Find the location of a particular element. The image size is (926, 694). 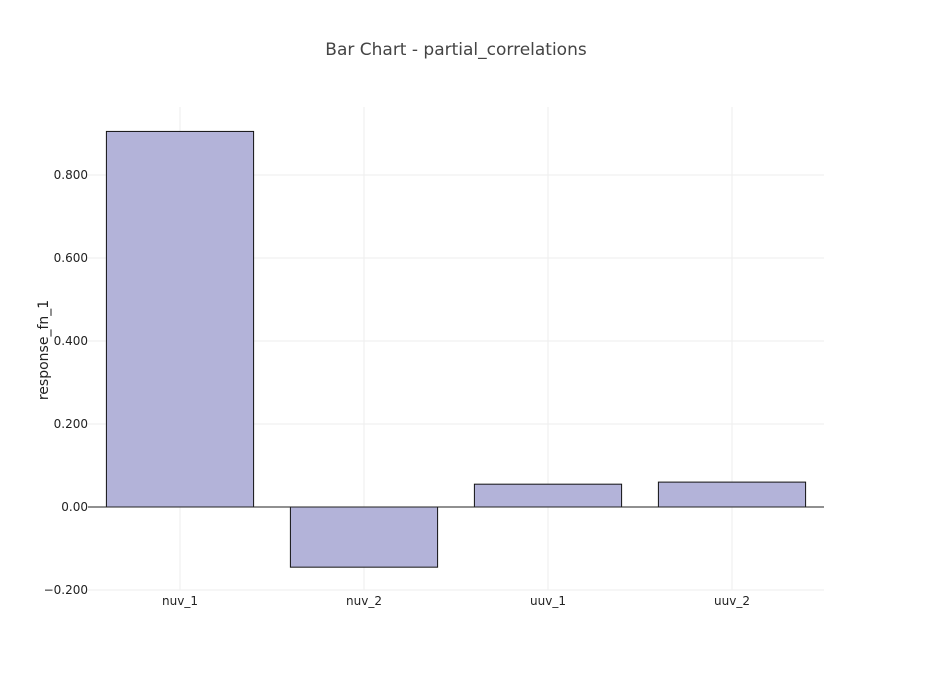

x-tick-label: uuv_2 is located at coordinates (732, 601).